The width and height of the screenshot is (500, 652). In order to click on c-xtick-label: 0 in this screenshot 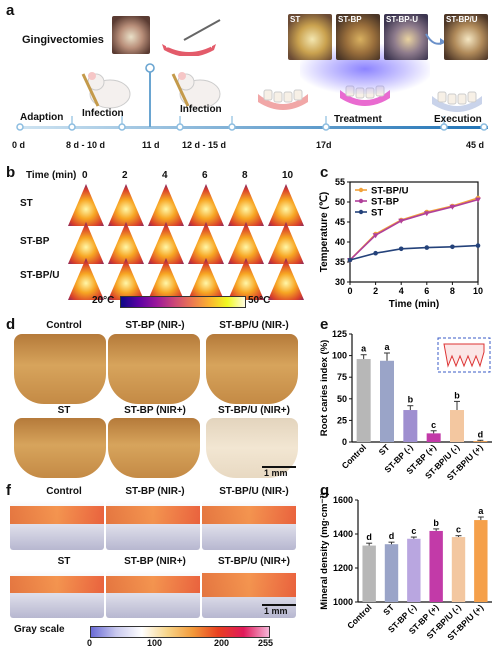, I will do `click(349, 291)`.